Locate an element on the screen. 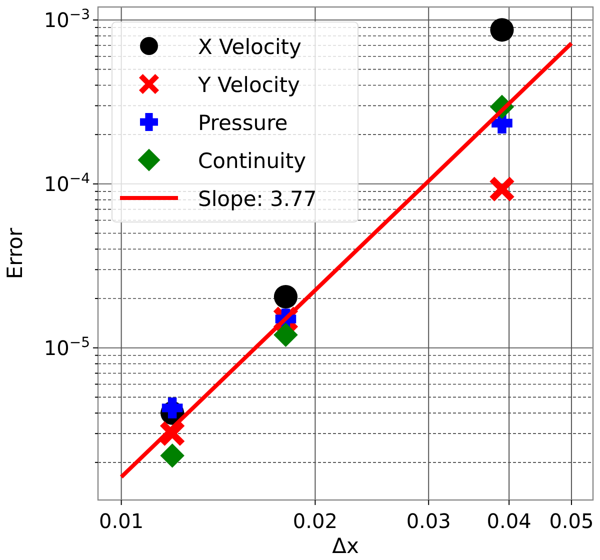 This screenshot has width=600, height=560. y-tick-label: 10$^{−4}$ is located at coordinates (67, 183).